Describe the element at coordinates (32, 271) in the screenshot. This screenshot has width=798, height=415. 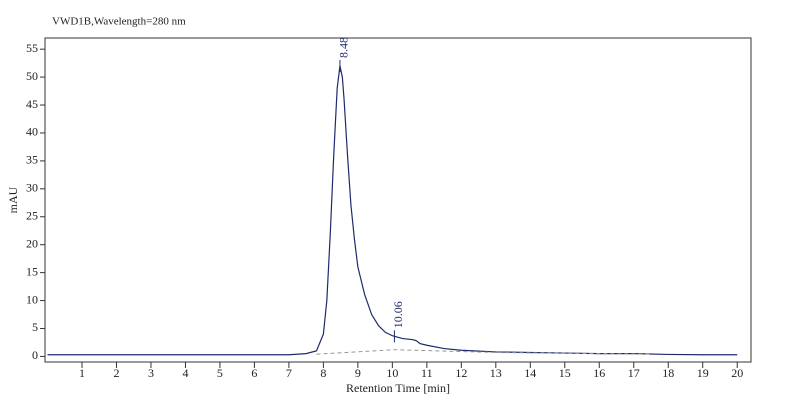
I see `y-tick-label: 15` at that location.